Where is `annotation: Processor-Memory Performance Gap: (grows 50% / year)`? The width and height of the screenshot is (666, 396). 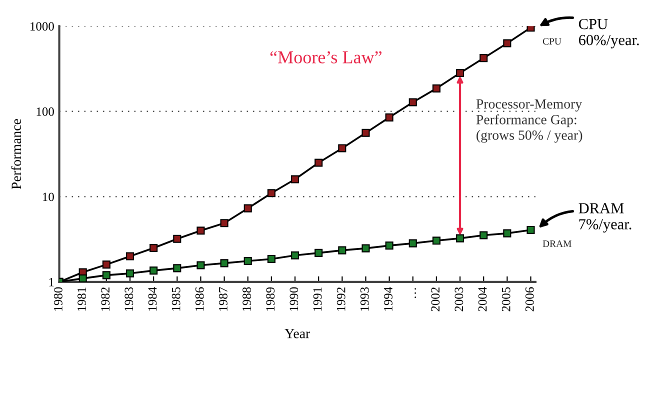
annotation: Processor-Memory Performance Gap: (grows 50% / year) is located at coordinates (529, 121).